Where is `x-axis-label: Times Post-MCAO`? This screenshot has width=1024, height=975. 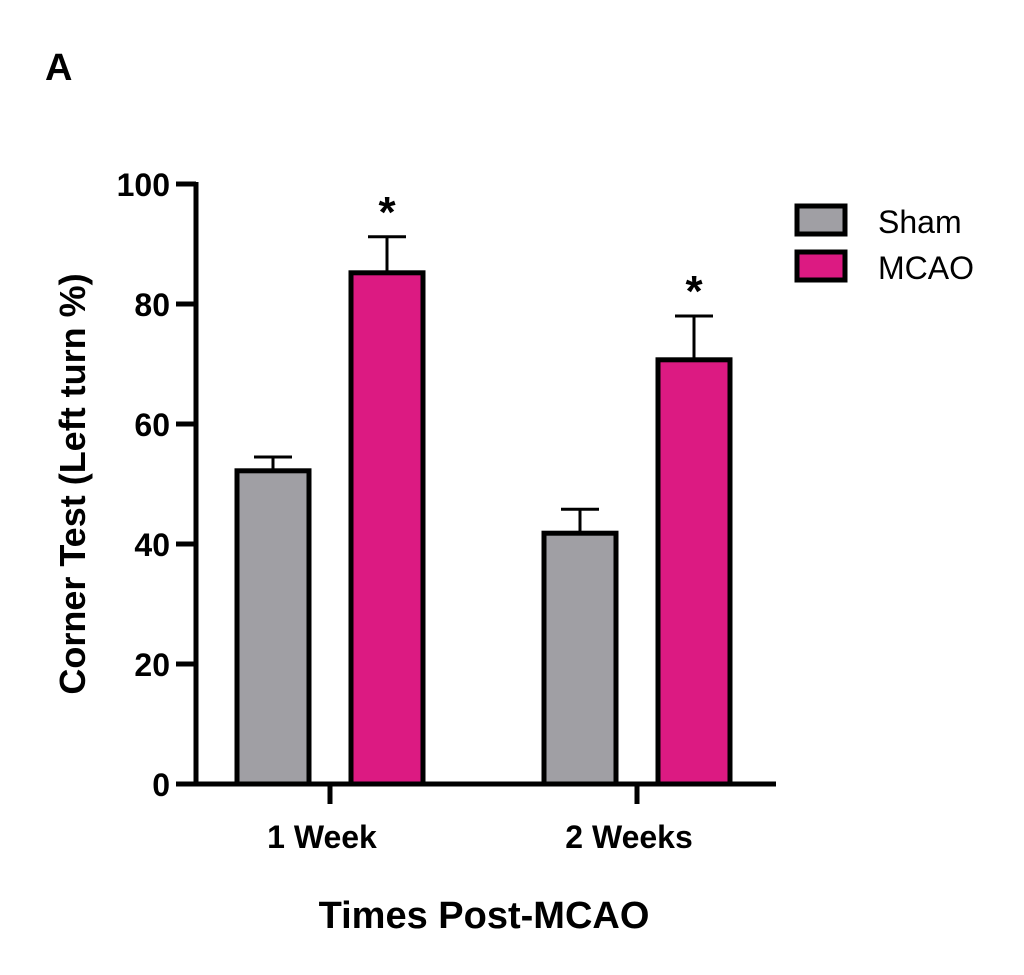
x-axis-label: Times Post-MCAO is located at coordinates (484, 916).